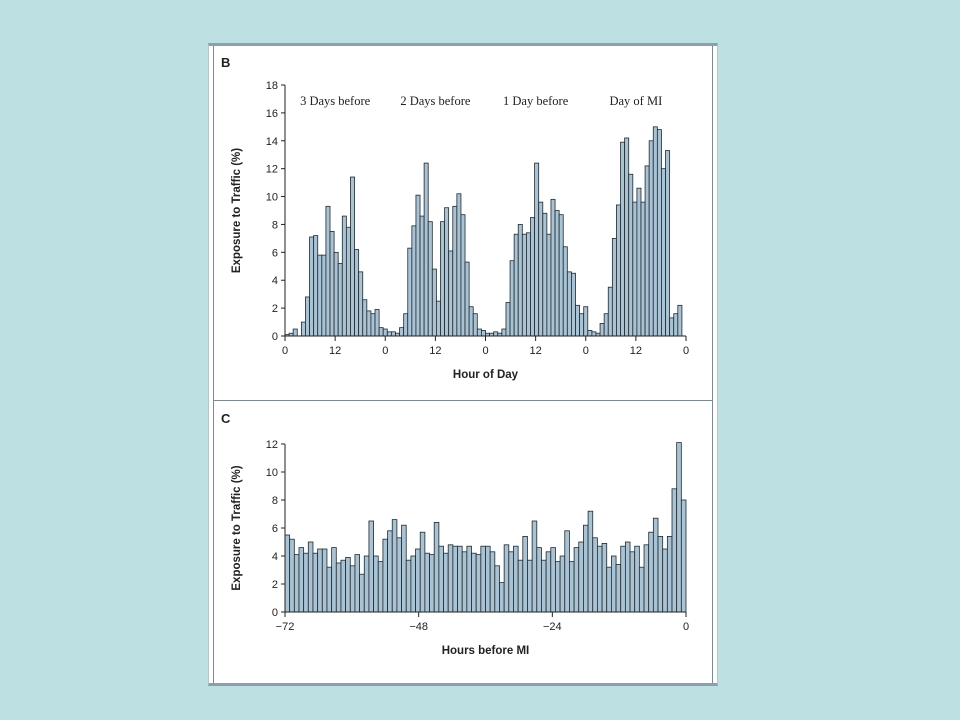 The image size is (960, 720). I want to click on y-tick-label: 0, so click(275, 337).